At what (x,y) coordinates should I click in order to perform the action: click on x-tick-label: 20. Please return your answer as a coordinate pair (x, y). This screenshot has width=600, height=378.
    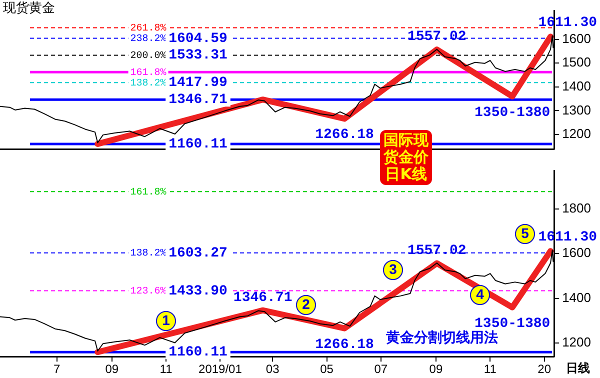
    Looking at the image, I should click on (545, 369).